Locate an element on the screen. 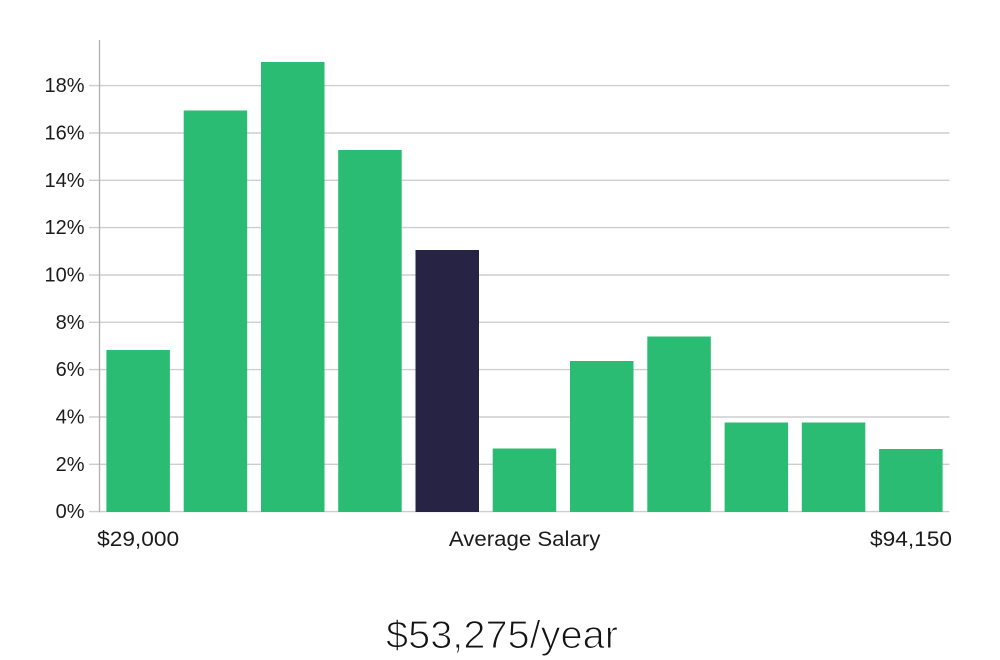 The width and height of the screenshot is (1000, 660). svg-text: 8% is located at coordinates (70, 323).